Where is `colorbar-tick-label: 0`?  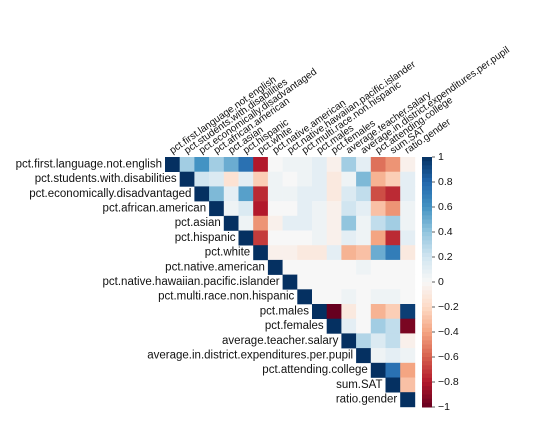
colorbar-tick-label: 0 is located at coordinates (441, 282).